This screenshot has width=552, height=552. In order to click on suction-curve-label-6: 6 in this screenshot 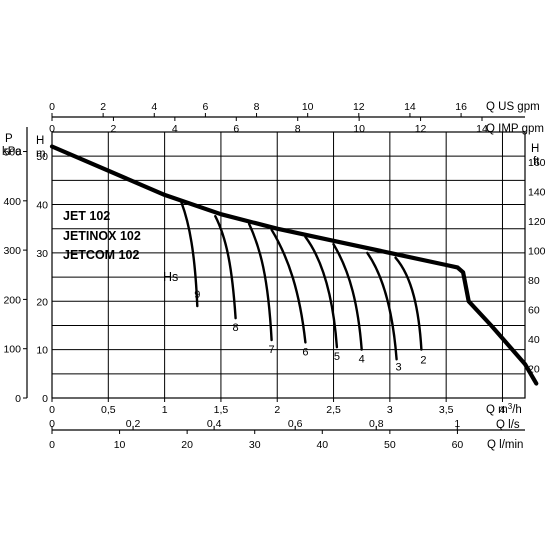, I will do `click(305, 352)`.